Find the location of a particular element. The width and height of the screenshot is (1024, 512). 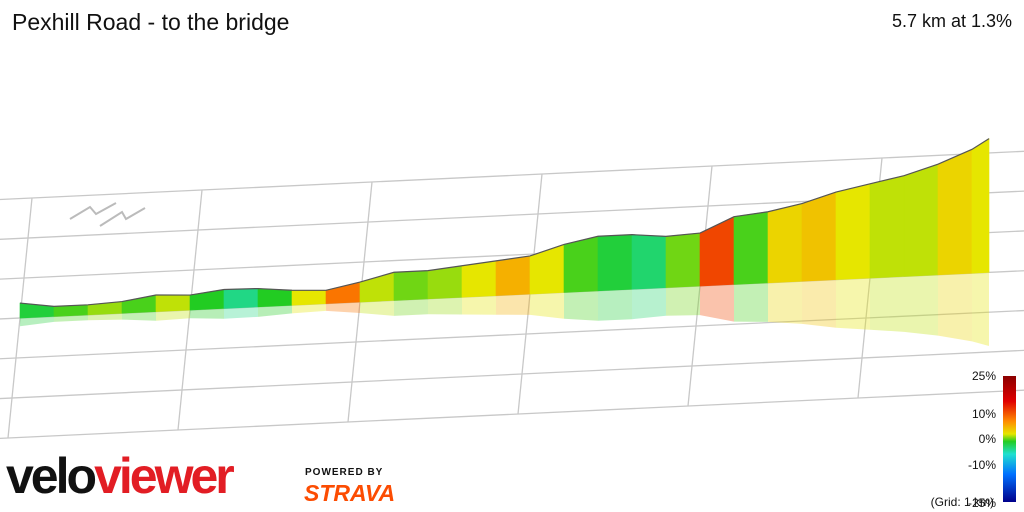

logo-viewer: viewer is located at coordinates (164, 476).